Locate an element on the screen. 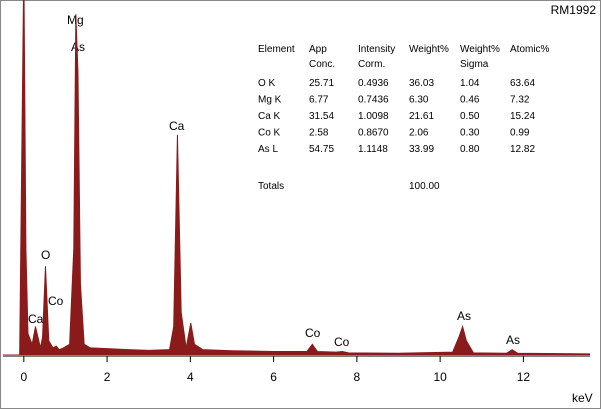  table-cell: 25.71 is located at coordinates (321, 83).